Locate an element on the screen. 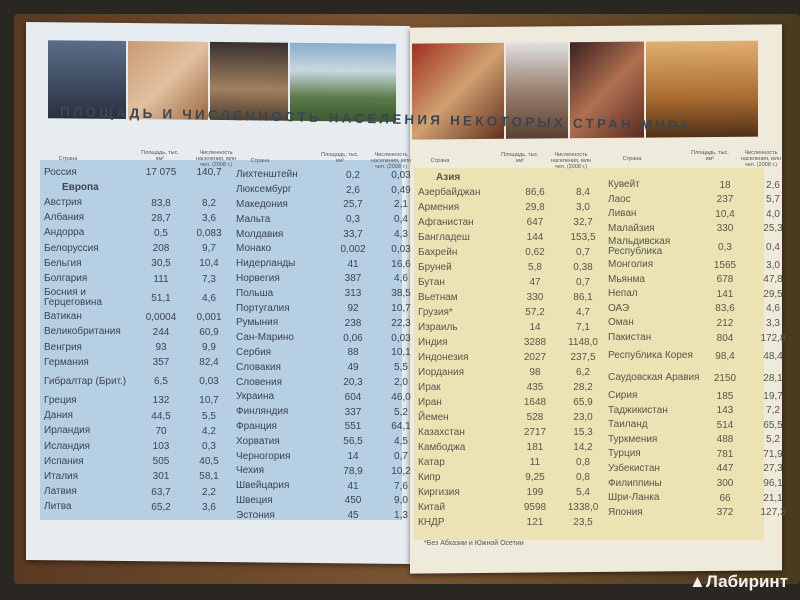  cell-area: 66 is located at coordinates (725, 498).